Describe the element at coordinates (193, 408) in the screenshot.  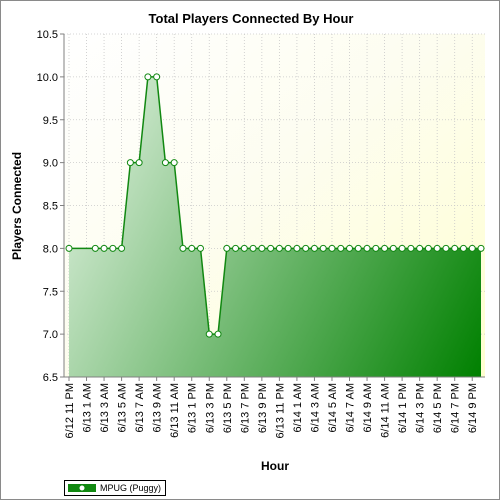
I see `x-tick-label: 6/13 1 PM` at that location.